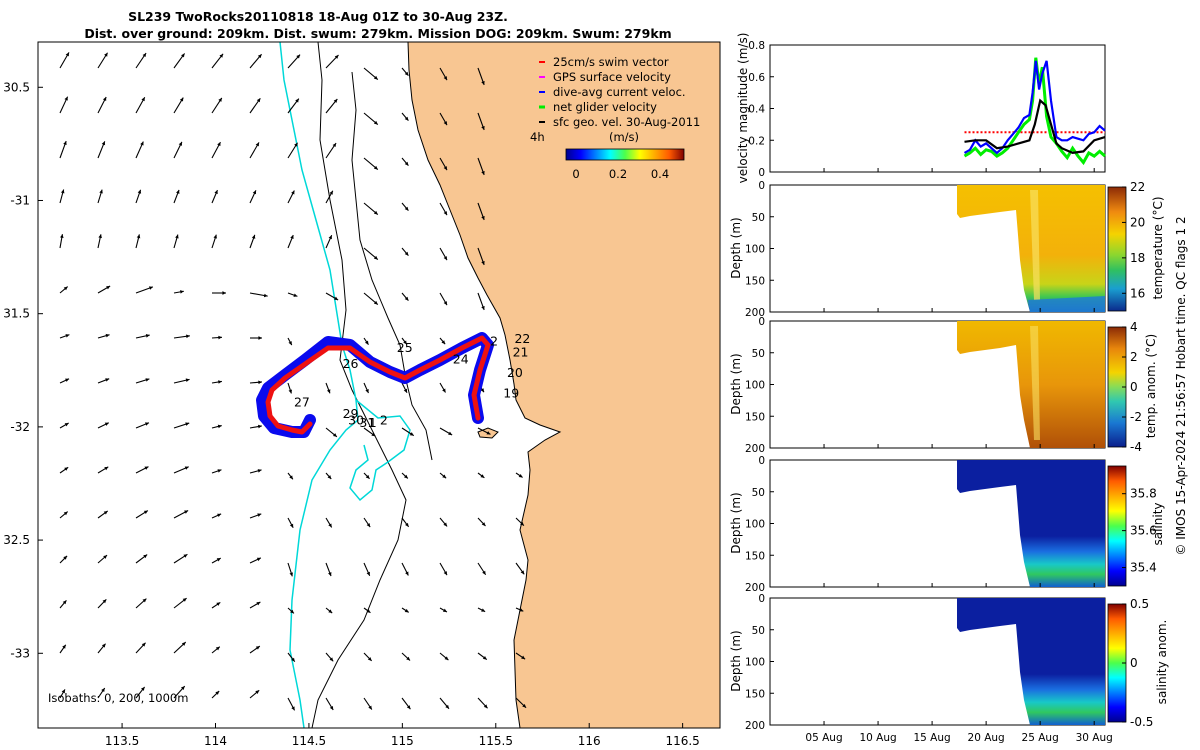 The width and height of the screenshot is (1200, 750). What do you see at coordinates (494, 340) in the screenshot?
I see `track-day-label: 2` at bounding box center [494, 340].